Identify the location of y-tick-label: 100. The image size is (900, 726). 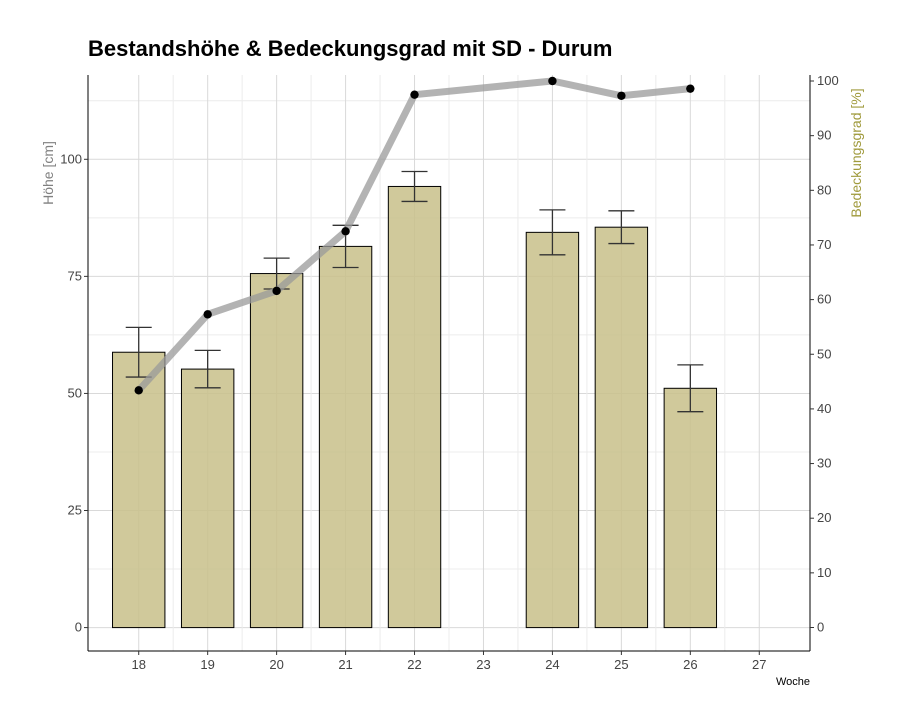
(71, 158).